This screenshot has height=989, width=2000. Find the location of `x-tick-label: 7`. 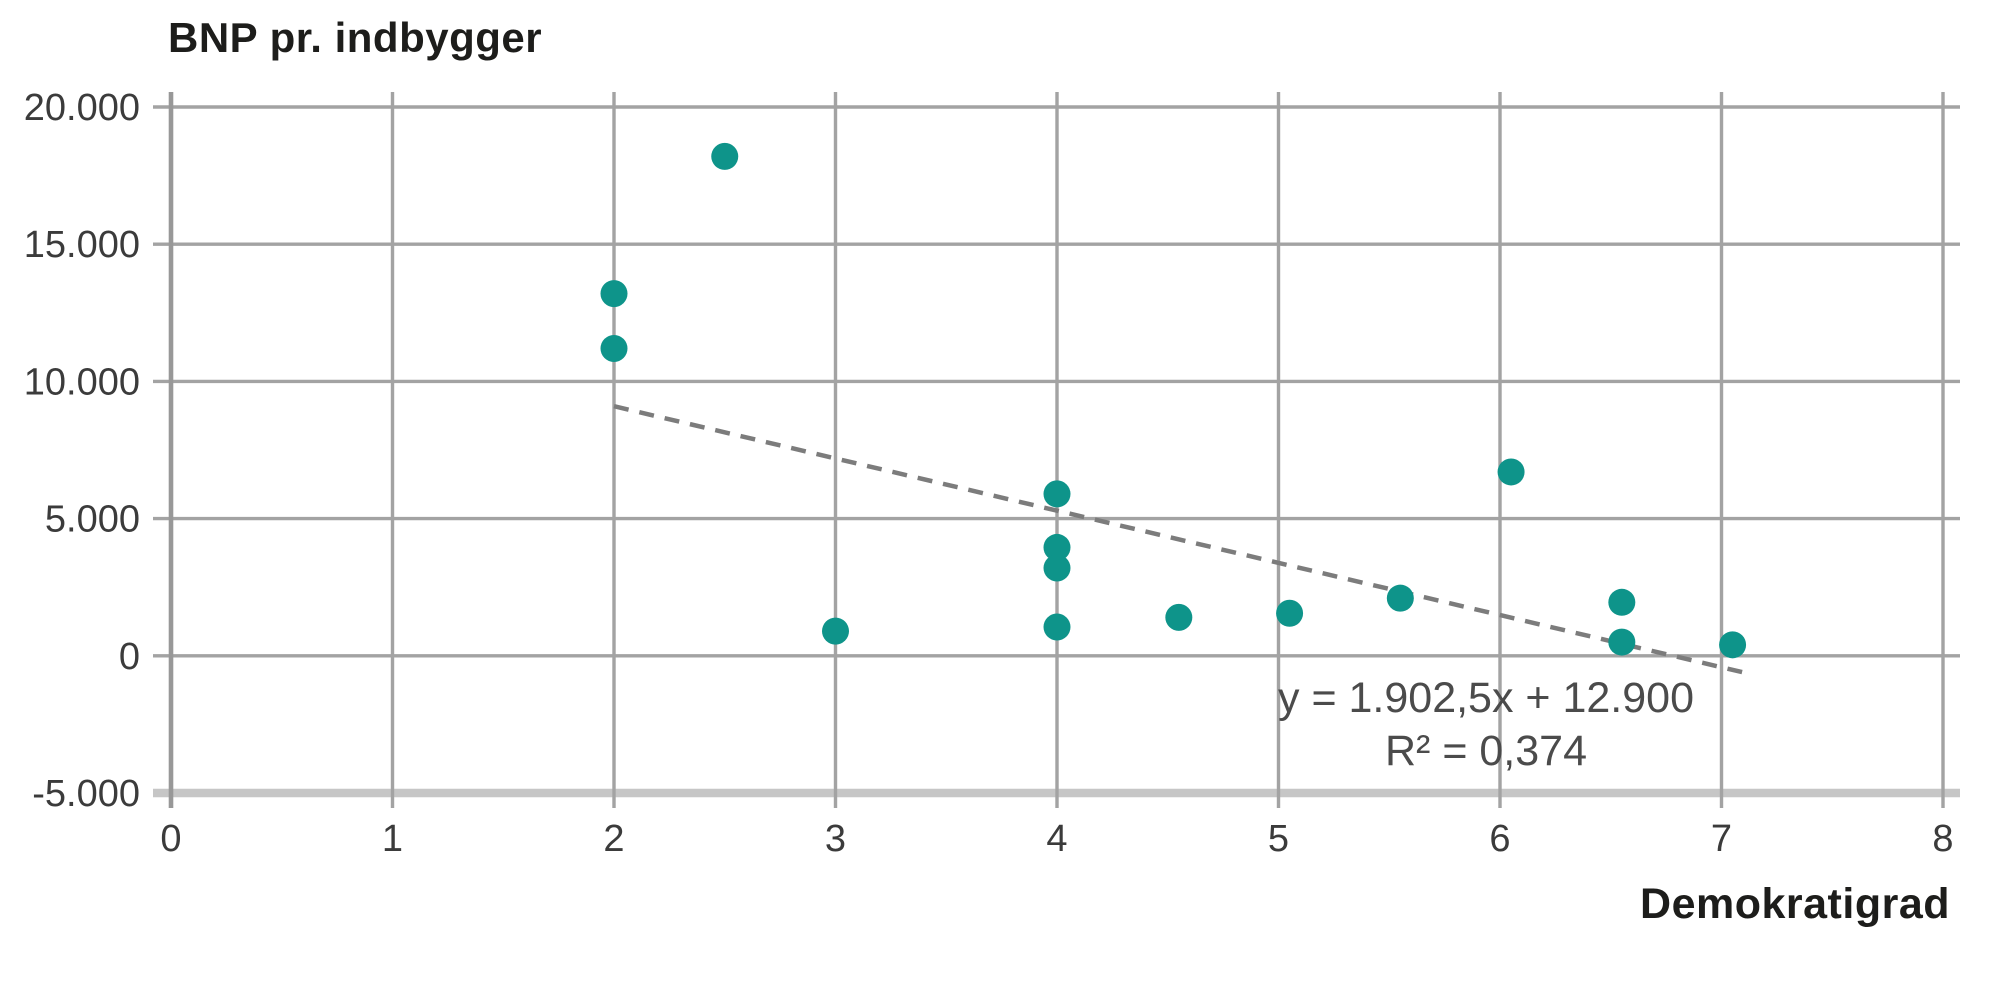

x-tick-label: 7 is located at coordinates (1721, 839).